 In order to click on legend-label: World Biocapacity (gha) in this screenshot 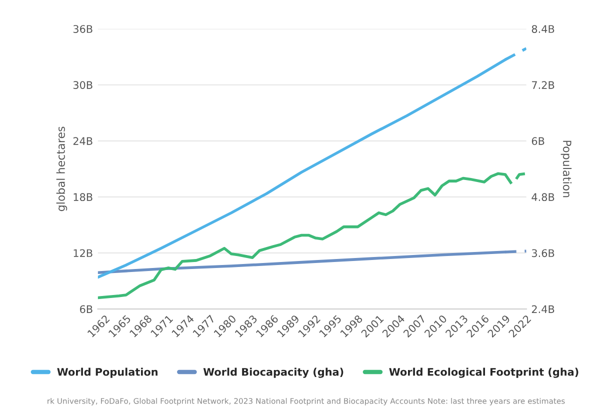, I will do `click(273, 373)`.